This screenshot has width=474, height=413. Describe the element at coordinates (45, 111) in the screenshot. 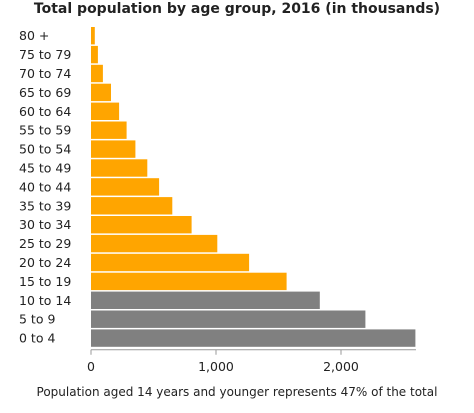

I see `y-tick-label: 60 to 64` at that location.